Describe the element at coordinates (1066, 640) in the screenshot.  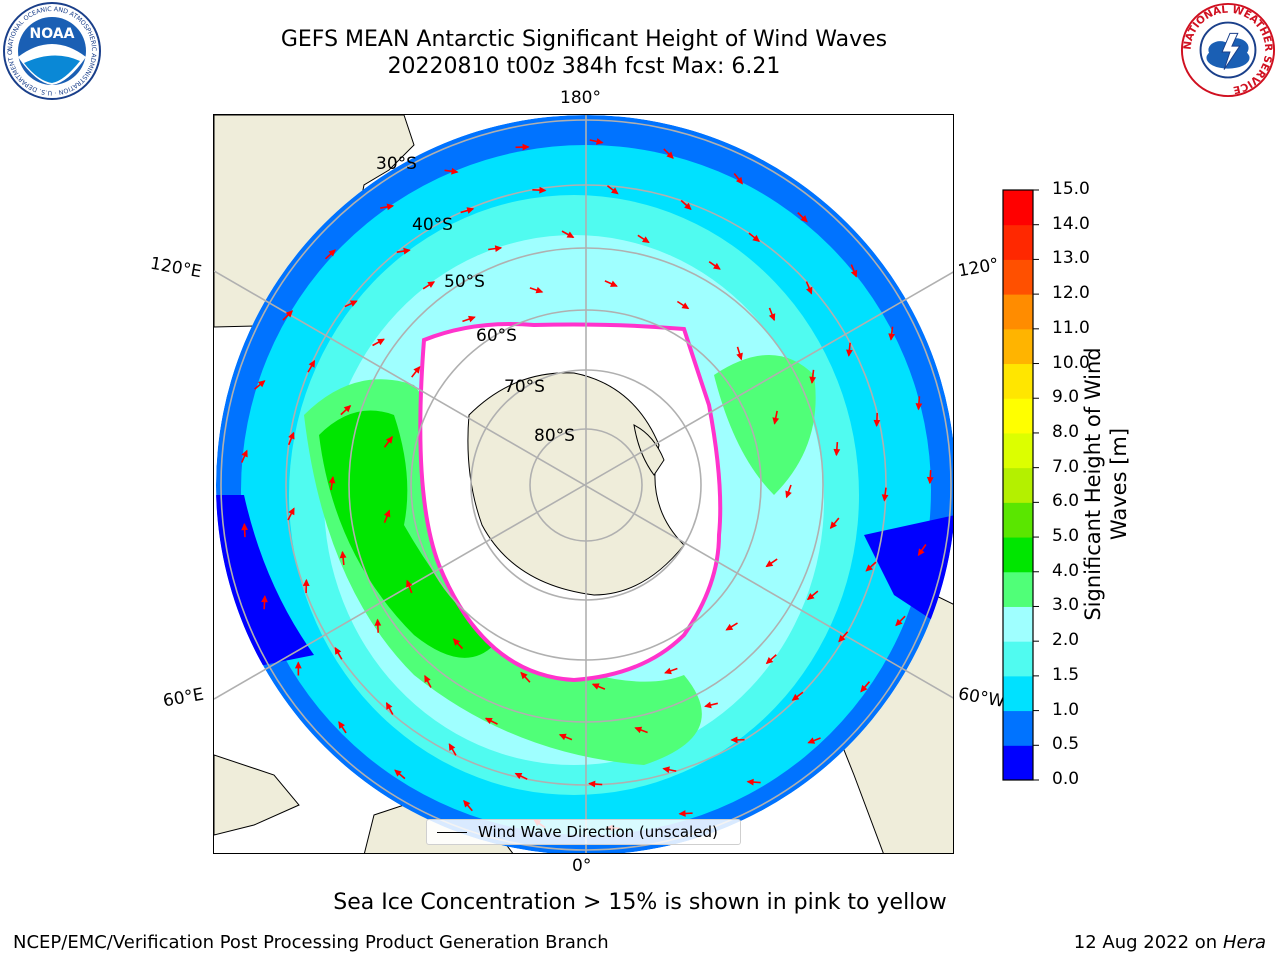
I see `colorbar-tick-label: 2.0` at that location.